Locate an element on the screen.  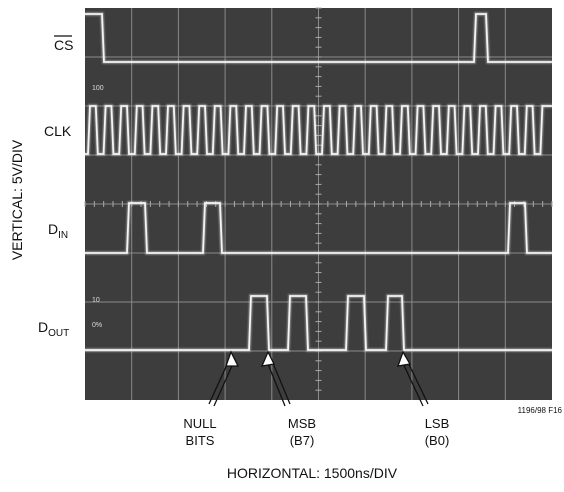
scope-mark: 0% is located at coordinates (97, 325).